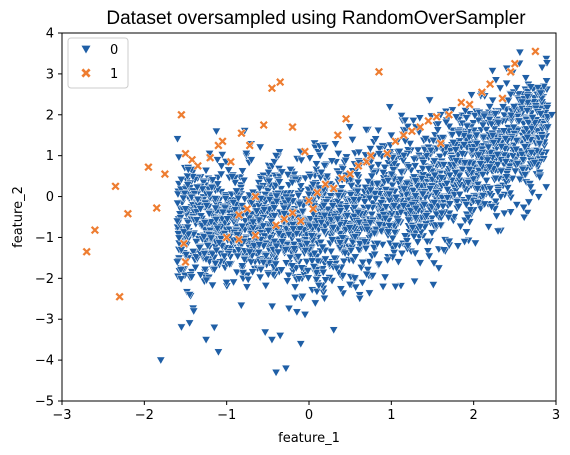 This screenshot has width=570, height=455. What do you see at coordinates (391, 415) in the screenshot?
I see `x-tick-label: 1` at bounding box center [391, 415].